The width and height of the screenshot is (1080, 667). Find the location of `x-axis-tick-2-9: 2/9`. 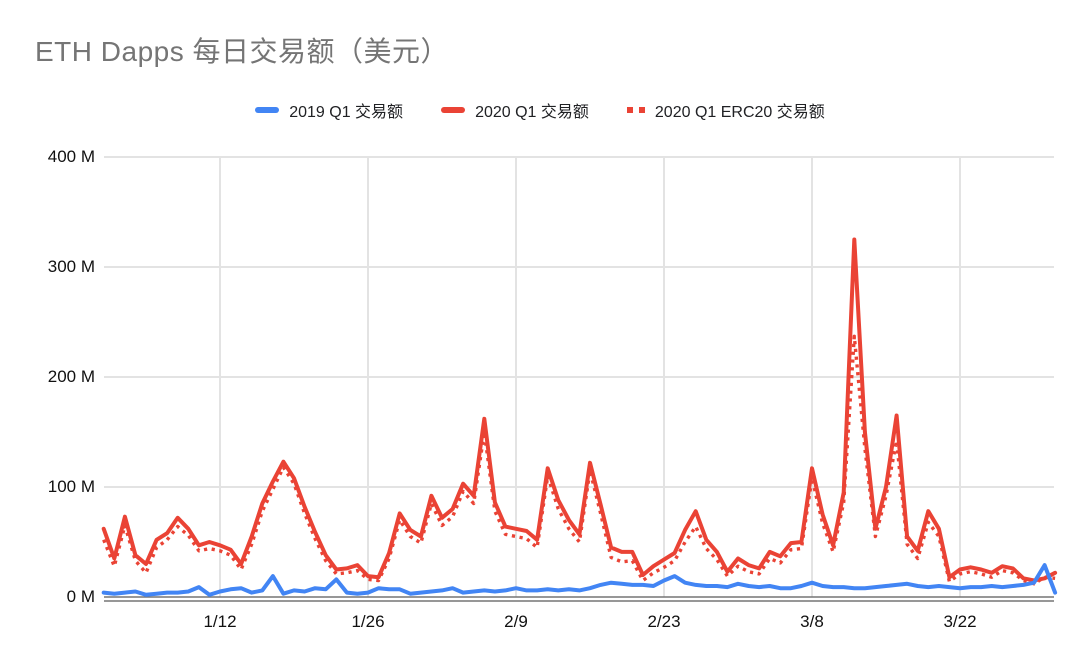

x-axis-tick-2-9: 2/9 is located at coordinates (516, 621).